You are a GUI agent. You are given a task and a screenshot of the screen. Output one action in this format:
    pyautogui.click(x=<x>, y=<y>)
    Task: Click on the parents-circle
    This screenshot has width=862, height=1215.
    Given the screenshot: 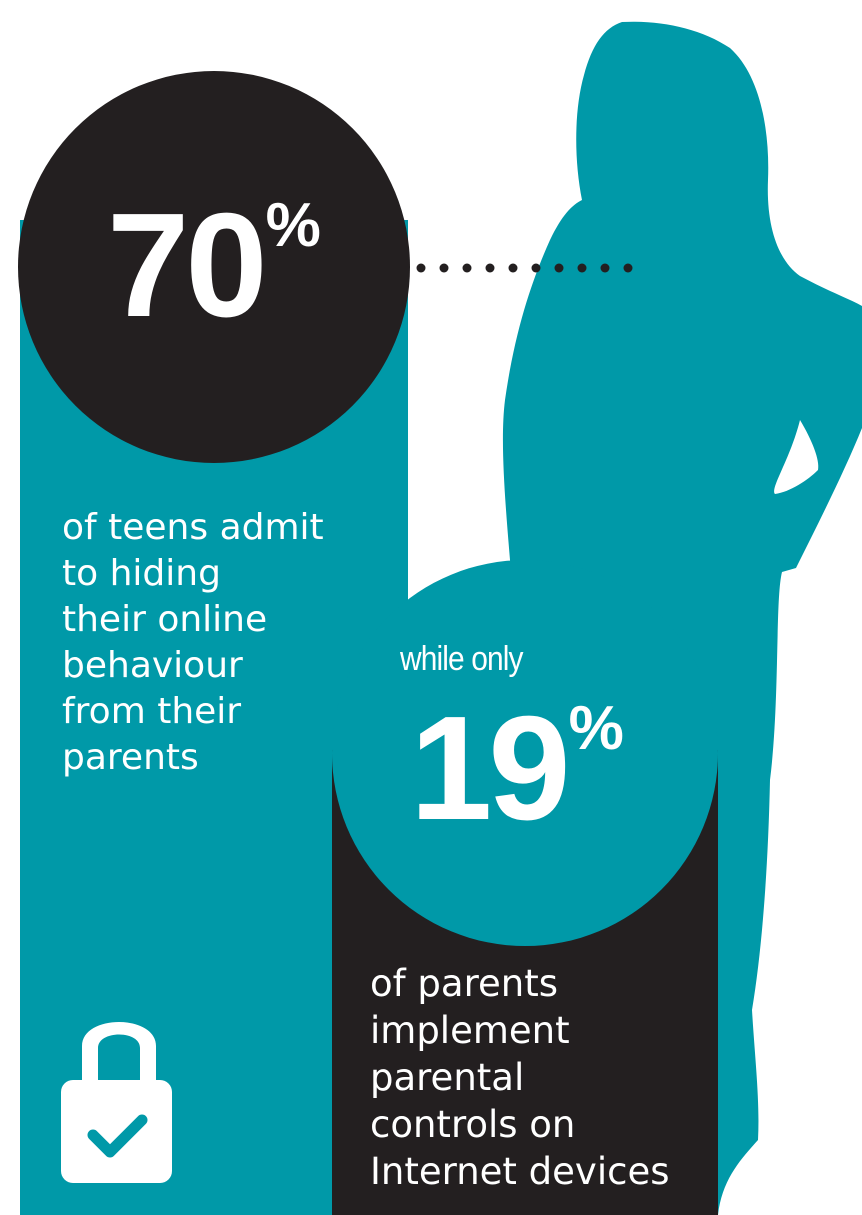 What is the action you would take?
    pyautogui.click(x=525, y=753)
    